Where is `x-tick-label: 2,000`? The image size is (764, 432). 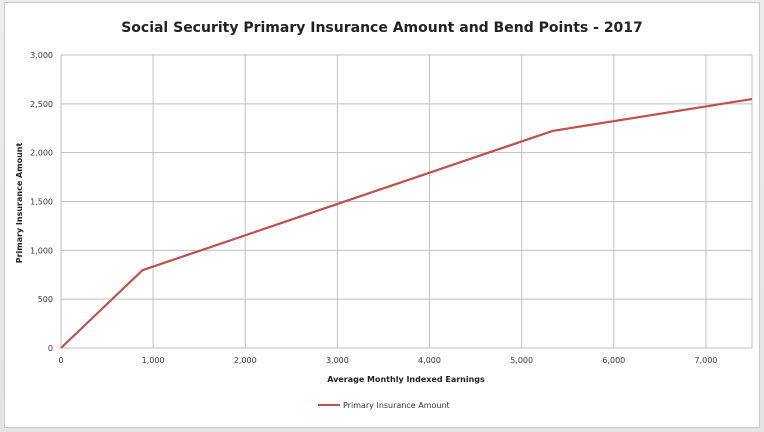
x-tick-label: 2,000 is located at coordinates (245, 360).